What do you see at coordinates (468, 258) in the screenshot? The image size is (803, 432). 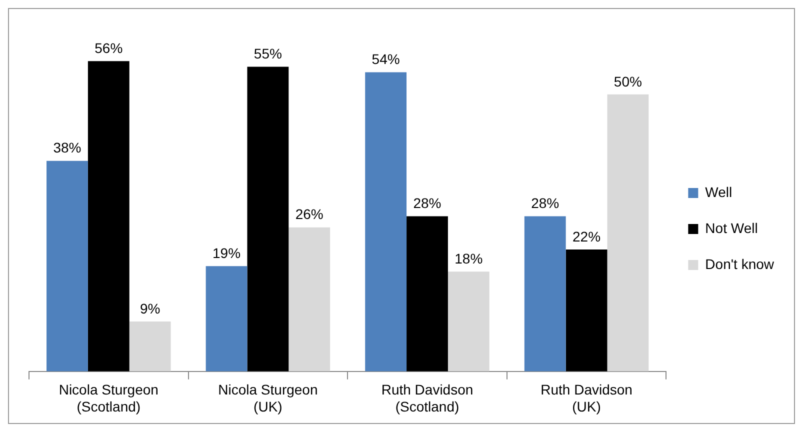 I see `data-label: 18%` at bounding box center [468, 258].